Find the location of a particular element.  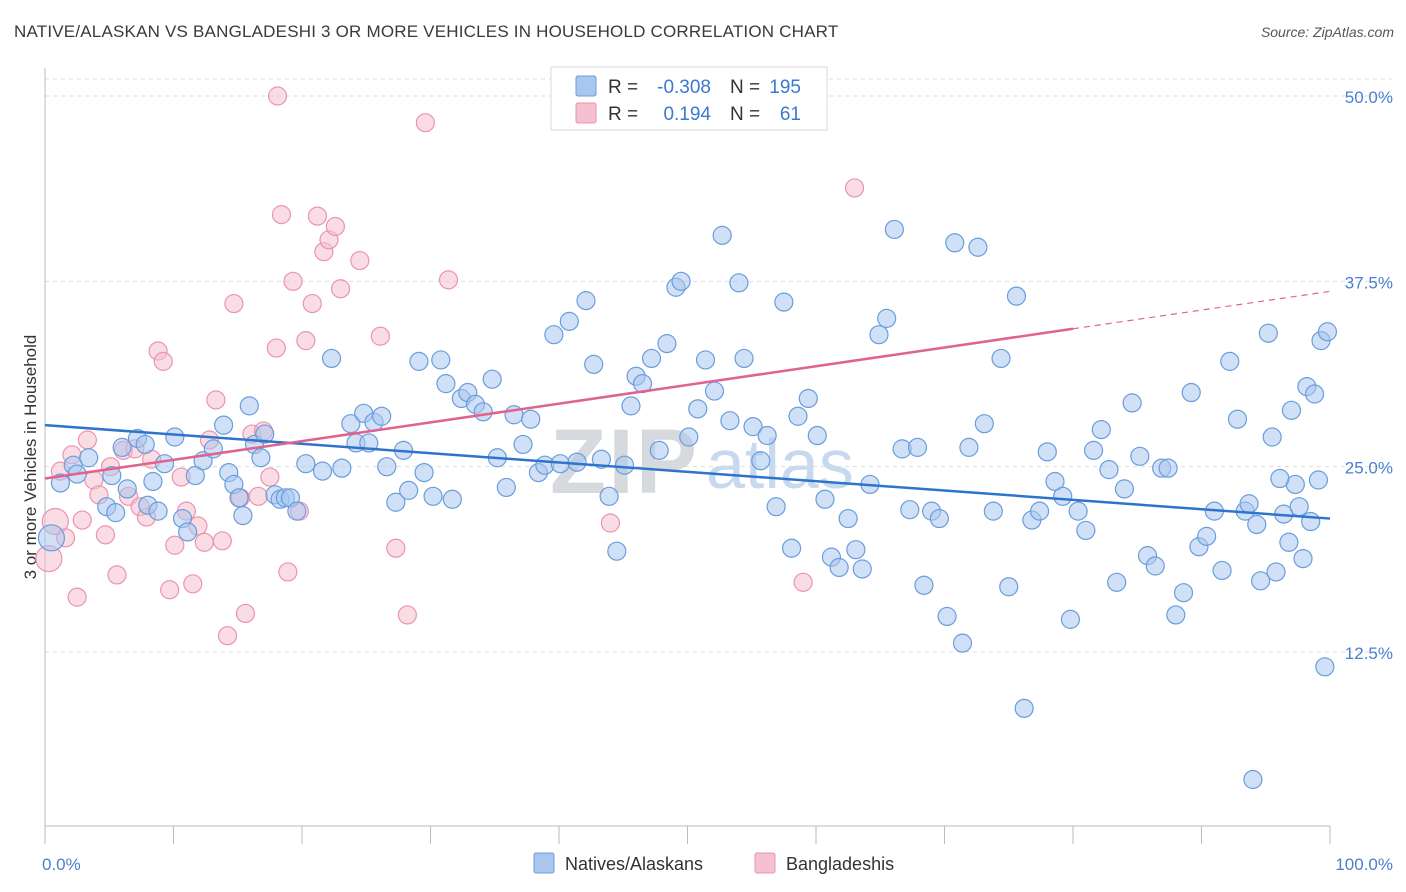

legend-n-label-2: N = is located at coordinates (745, 114).